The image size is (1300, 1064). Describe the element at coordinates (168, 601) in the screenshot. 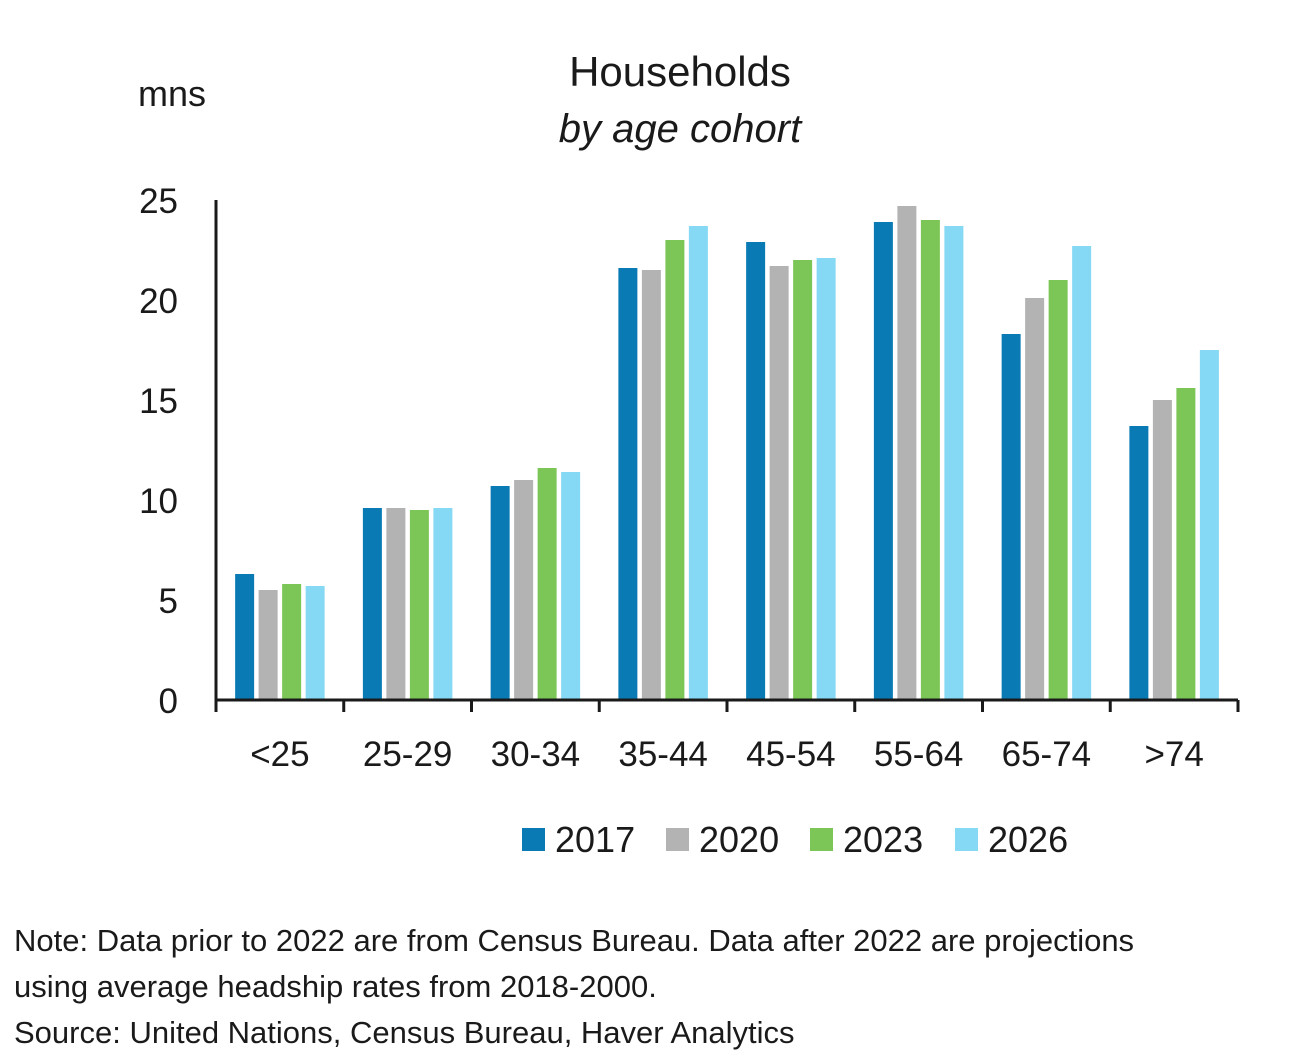

I see `y-tick-label: 5` at that location.